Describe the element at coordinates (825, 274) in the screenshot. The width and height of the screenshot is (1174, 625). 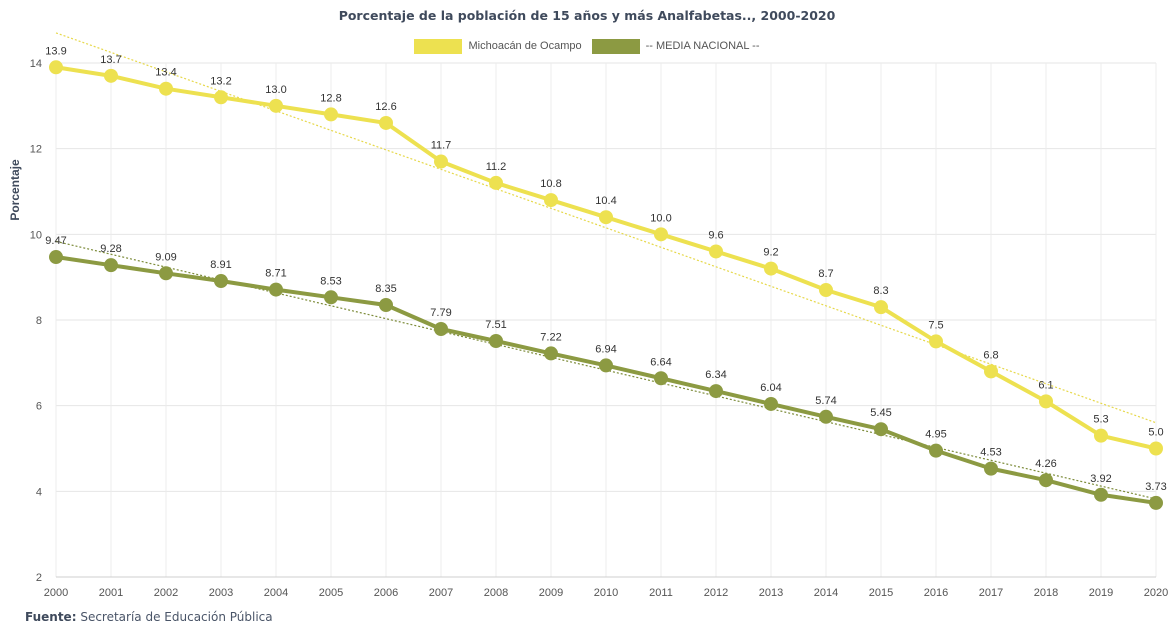
I see `data-label: 8.7` at that location.